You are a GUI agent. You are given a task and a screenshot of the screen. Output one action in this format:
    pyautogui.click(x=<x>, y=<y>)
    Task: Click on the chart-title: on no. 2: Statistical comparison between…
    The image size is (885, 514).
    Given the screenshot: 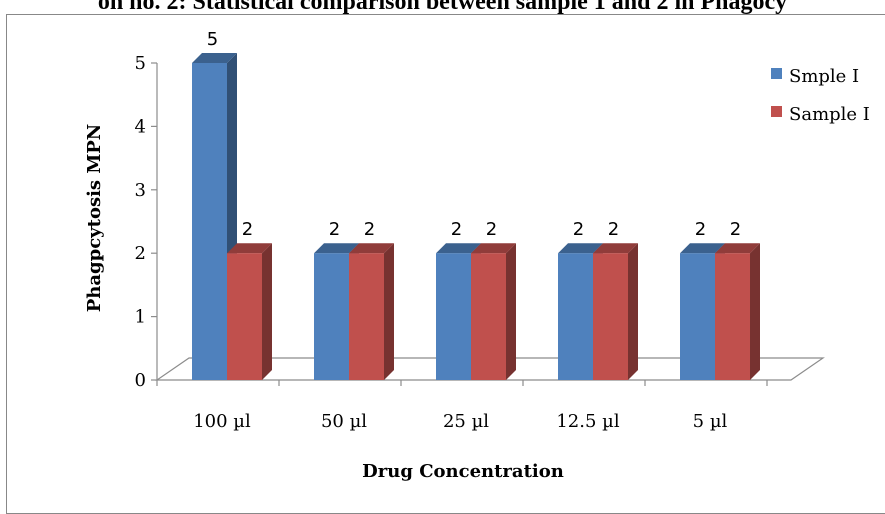 What is the action you would take?
    pyautogui.click(x=442, y=7)
    